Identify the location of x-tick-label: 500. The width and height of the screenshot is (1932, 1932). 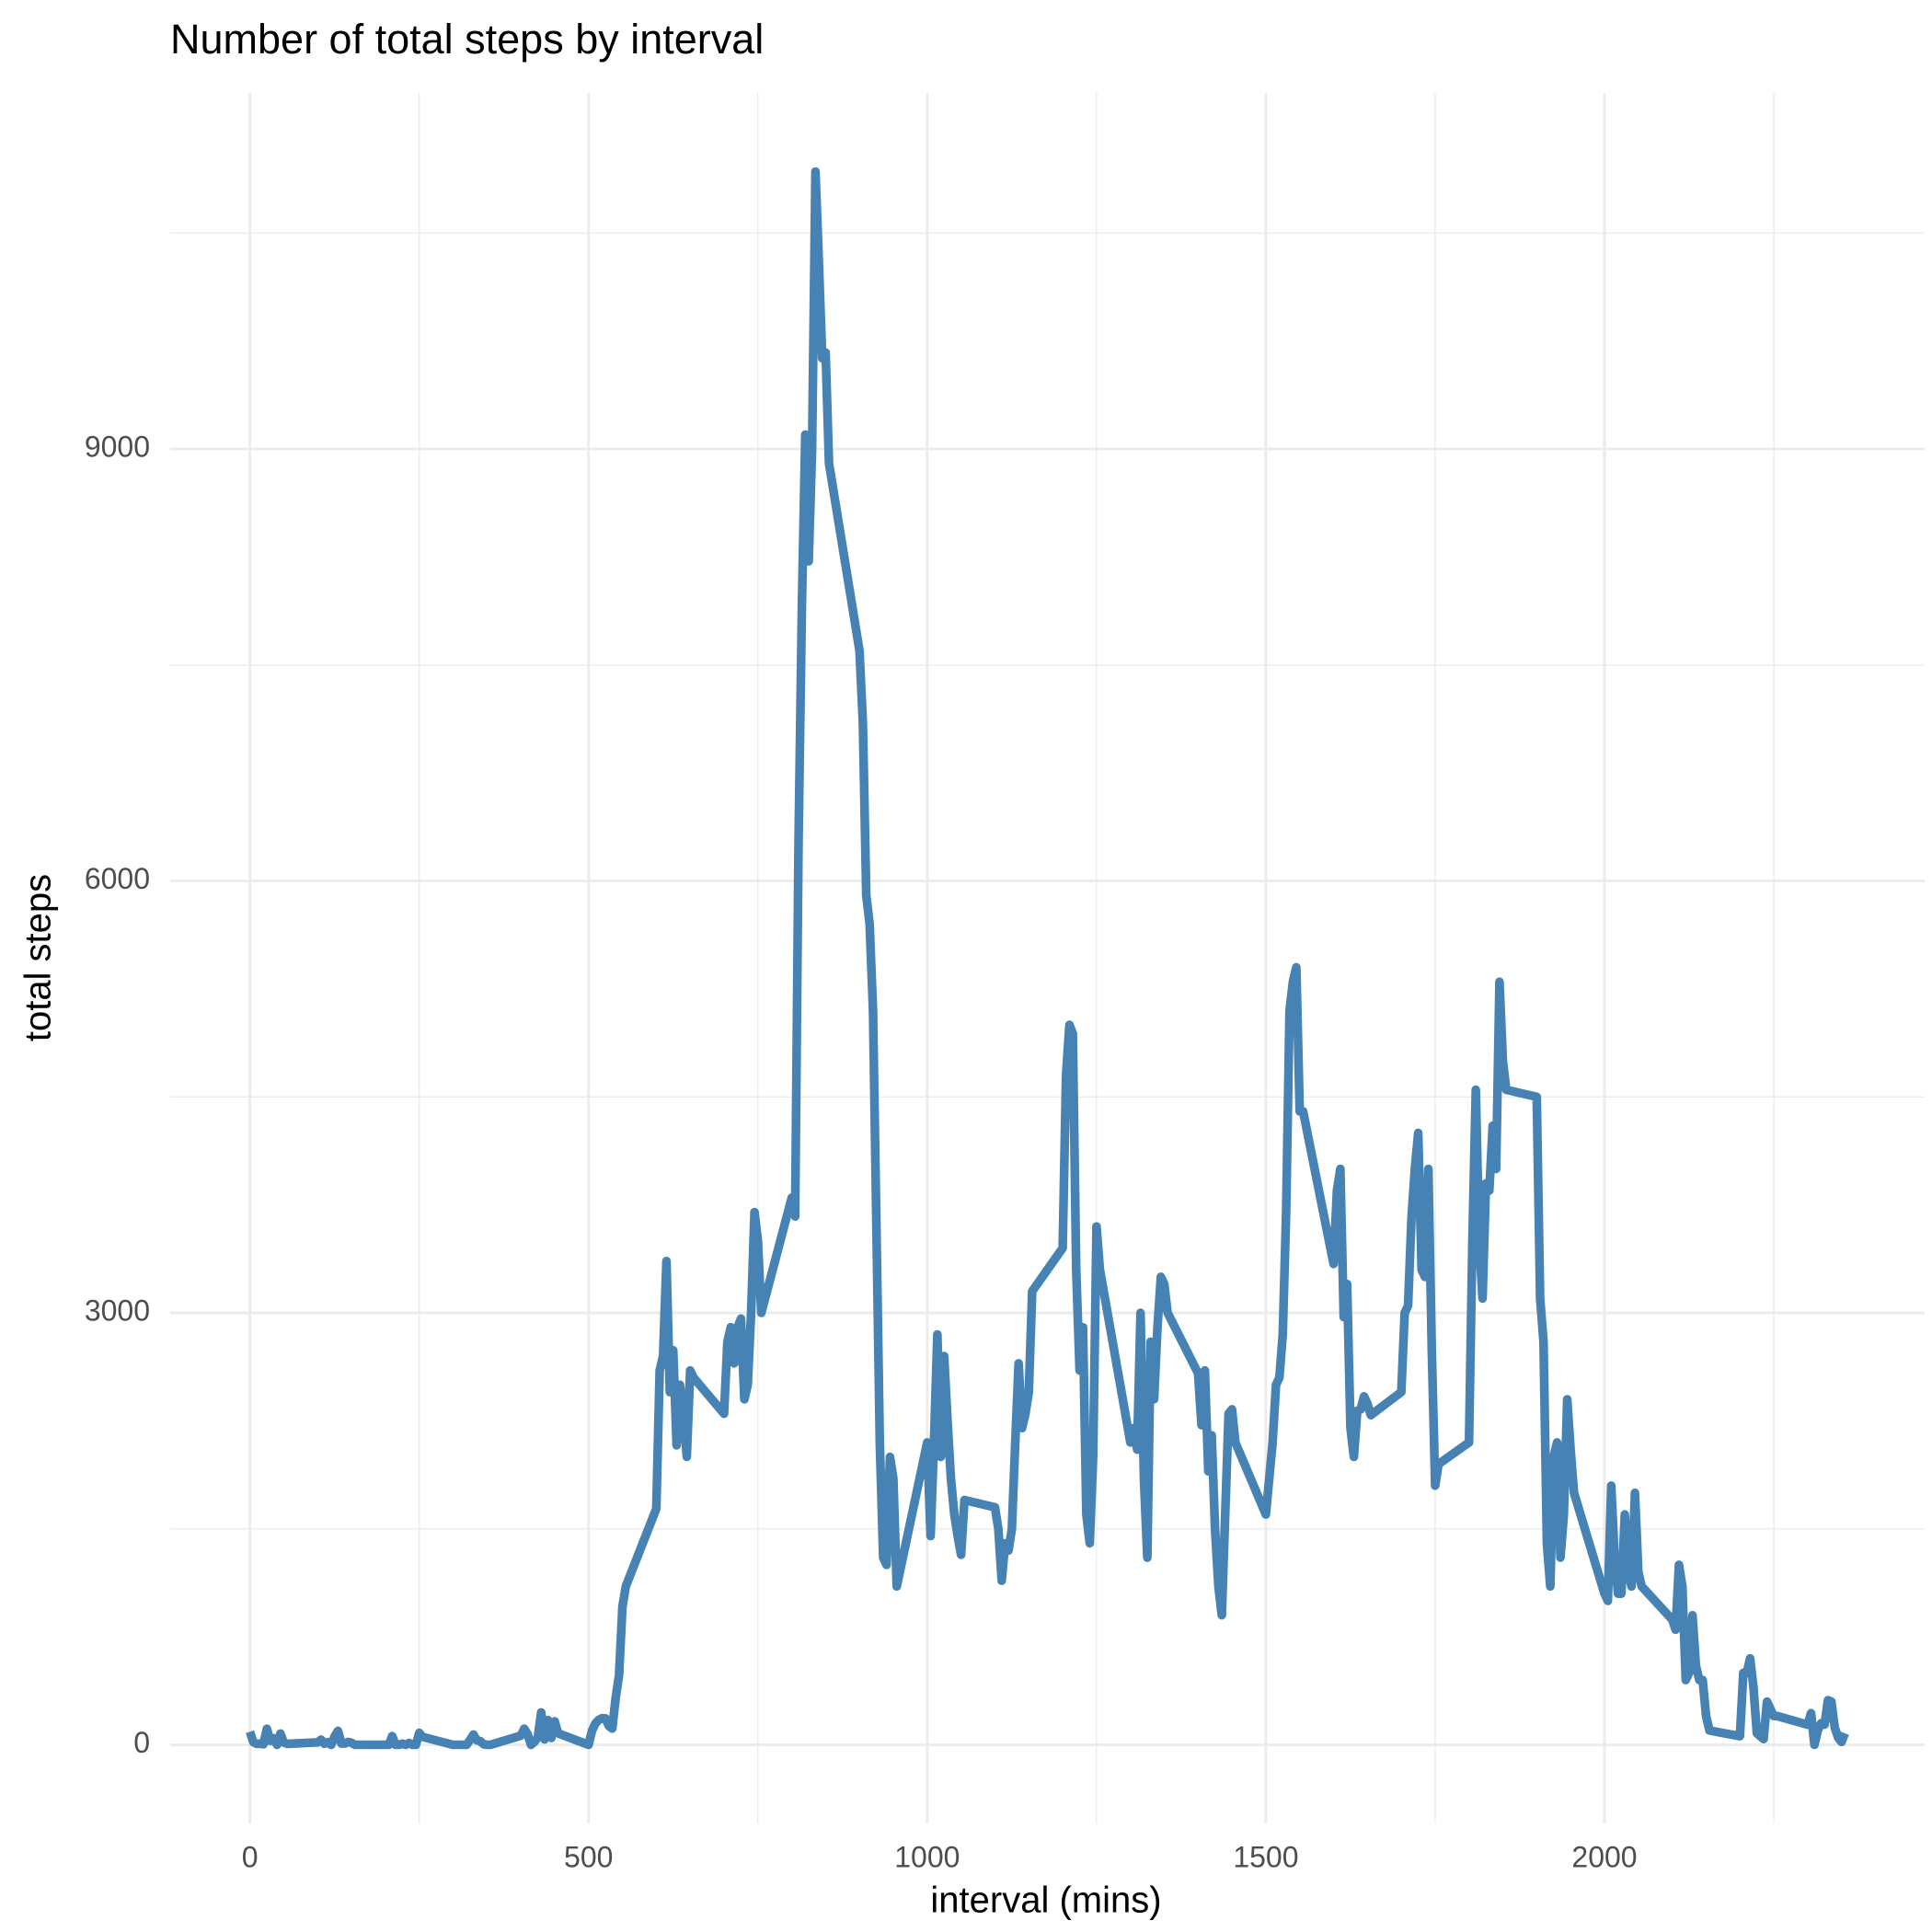
(588, 1856).